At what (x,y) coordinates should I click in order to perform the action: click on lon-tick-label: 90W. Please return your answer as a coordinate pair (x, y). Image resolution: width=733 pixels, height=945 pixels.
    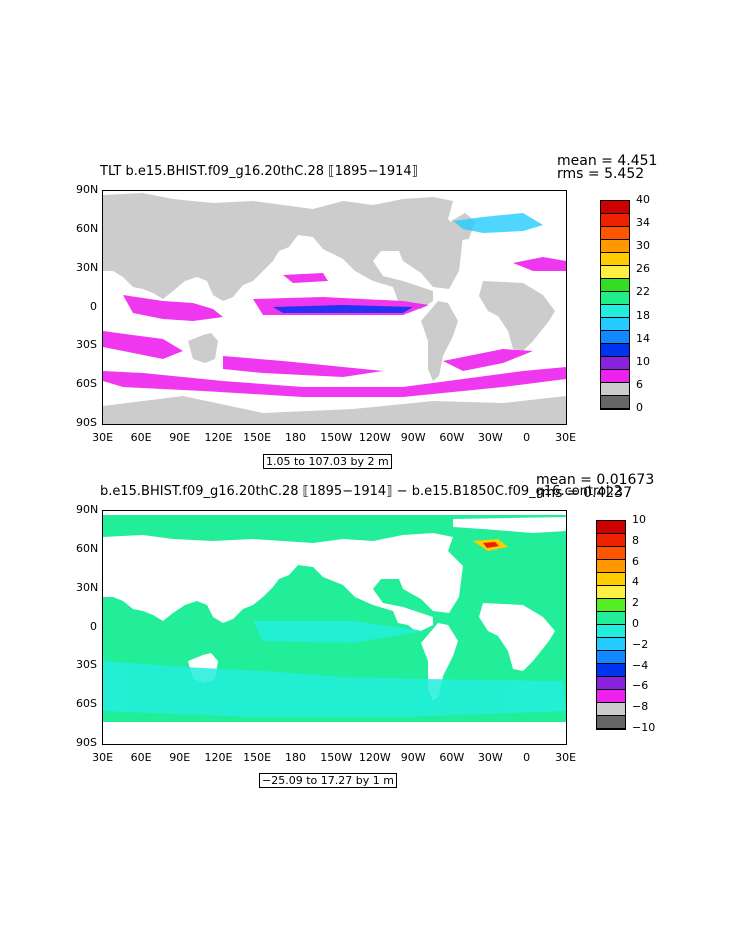
    Looking at the image, I should click on (413, 437).